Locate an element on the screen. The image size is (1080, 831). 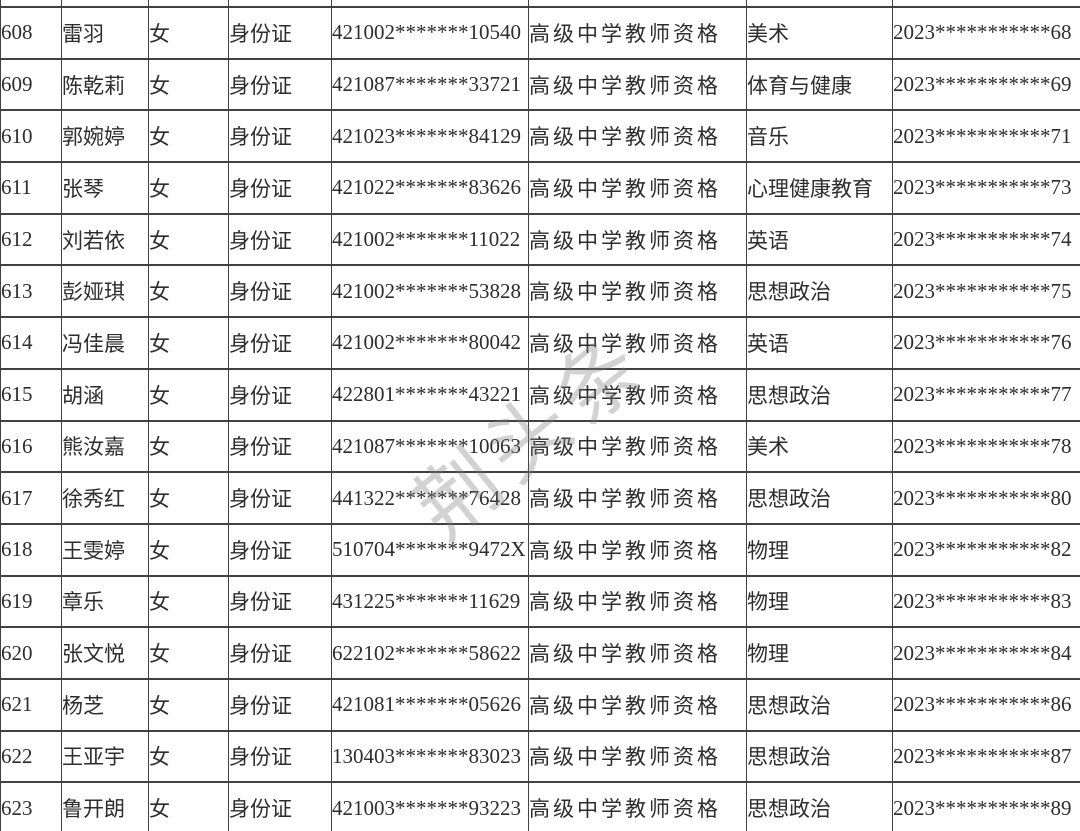
cell-cert-number: 2023***********74 is located at coordinates (986, 239).